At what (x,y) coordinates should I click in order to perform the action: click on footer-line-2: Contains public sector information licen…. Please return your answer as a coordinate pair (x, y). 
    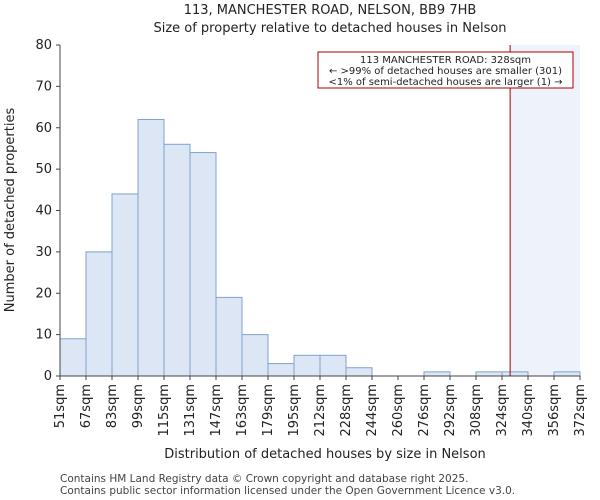
    Looking at the image, I should click on (287, 491).